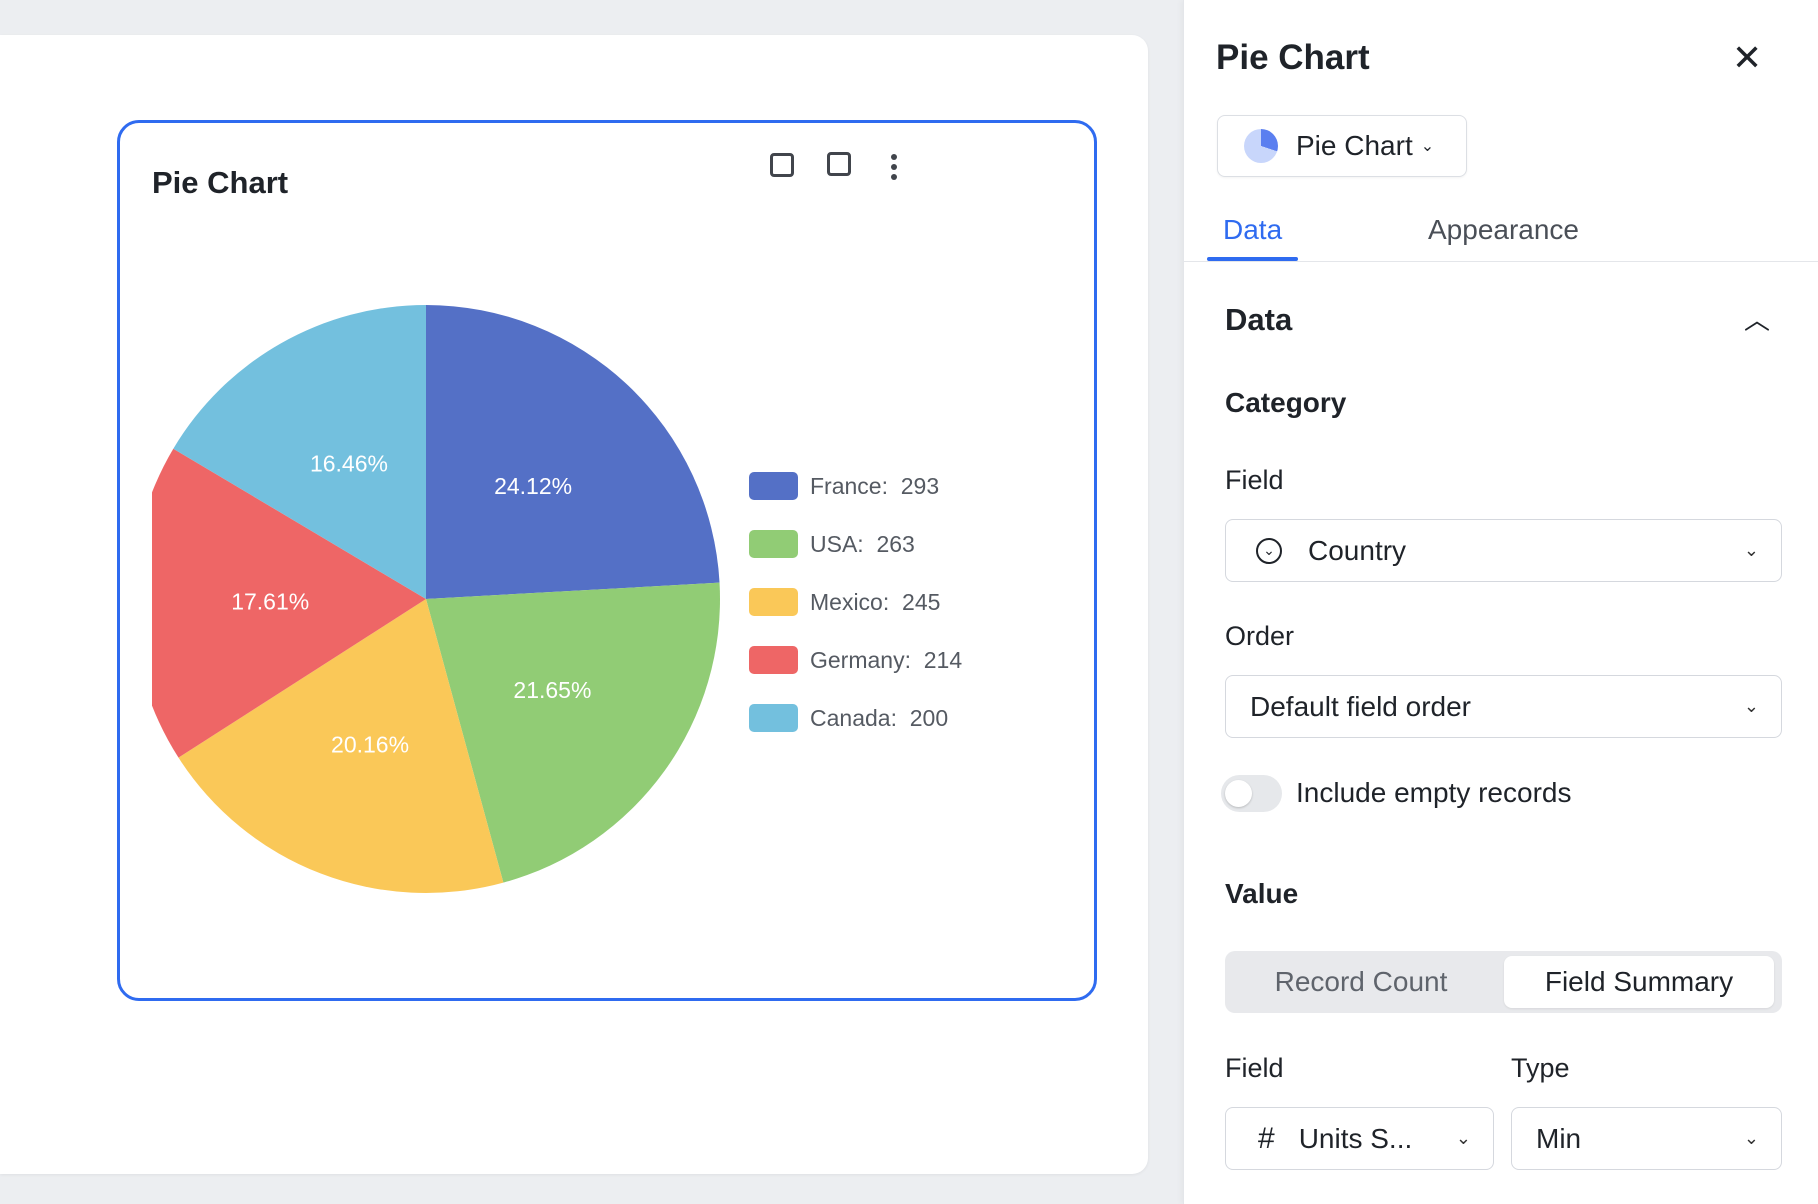 Image resolution: width=1818 pixels, height=1204 pixels. Describe the element at coordinates (1266, 1138) in the screenshot. I see `number-field-icon: #` at that location.